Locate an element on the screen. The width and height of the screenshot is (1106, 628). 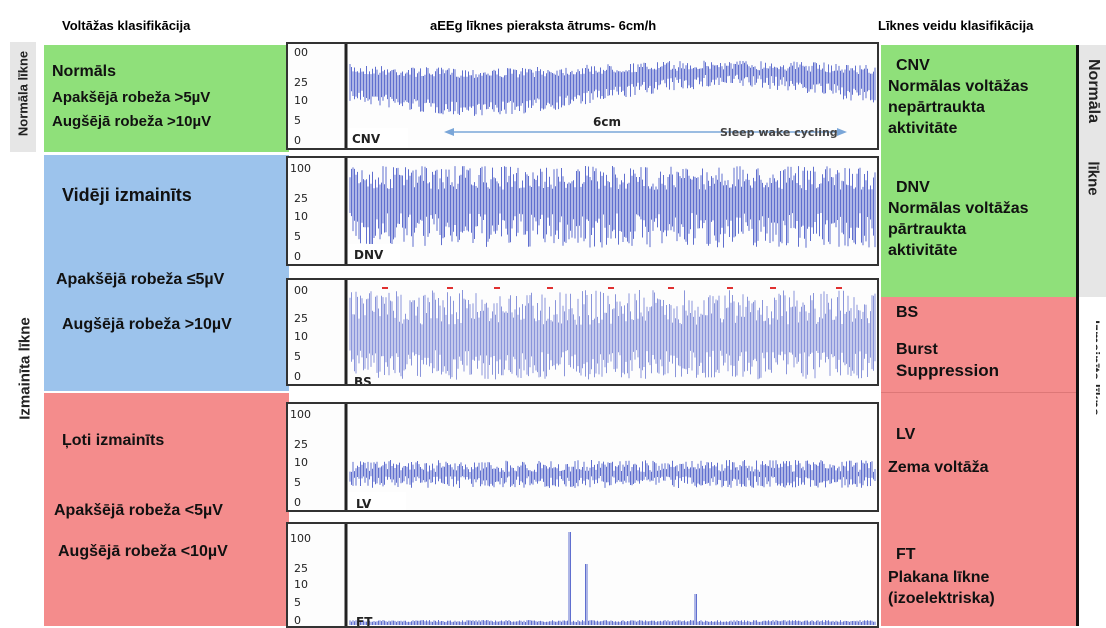
trace-panel-bs: 00 25 10 5 0 BS is located at coordinates (582, 332).